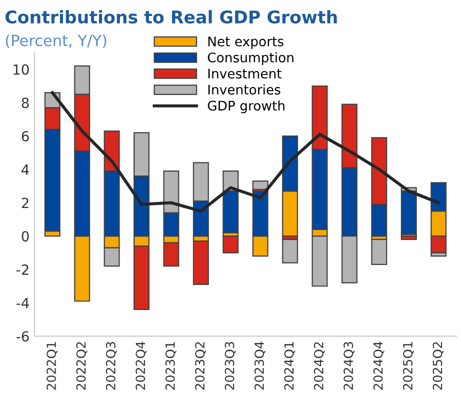  I want to click on legend-label: Inventories, so click(244, 89).